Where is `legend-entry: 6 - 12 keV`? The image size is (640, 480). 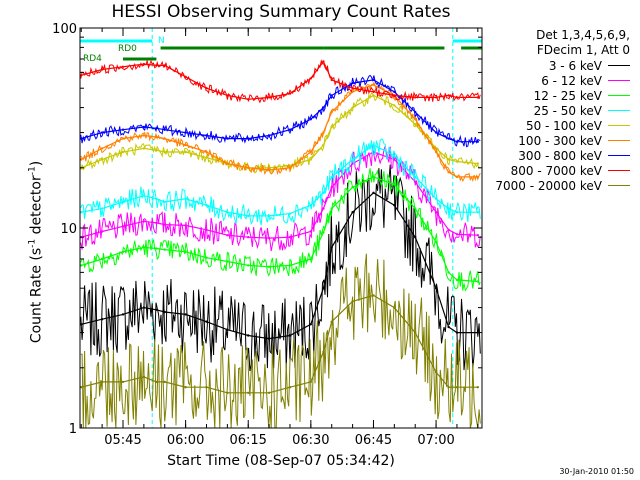
legend-entry: 6 - 12 keV is located at coordinates (560, 80).